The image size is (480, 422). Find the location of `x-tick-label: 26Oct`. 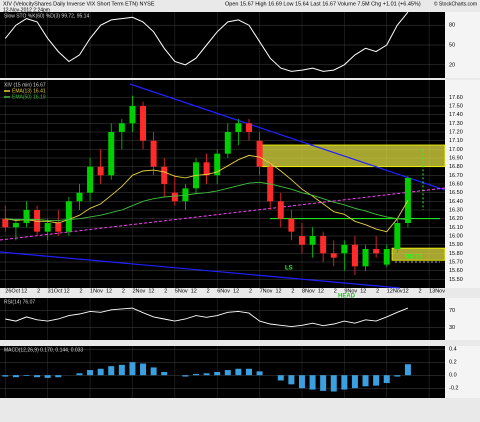

x-tick-label: 26Oct is located at coordinates (12, 291).